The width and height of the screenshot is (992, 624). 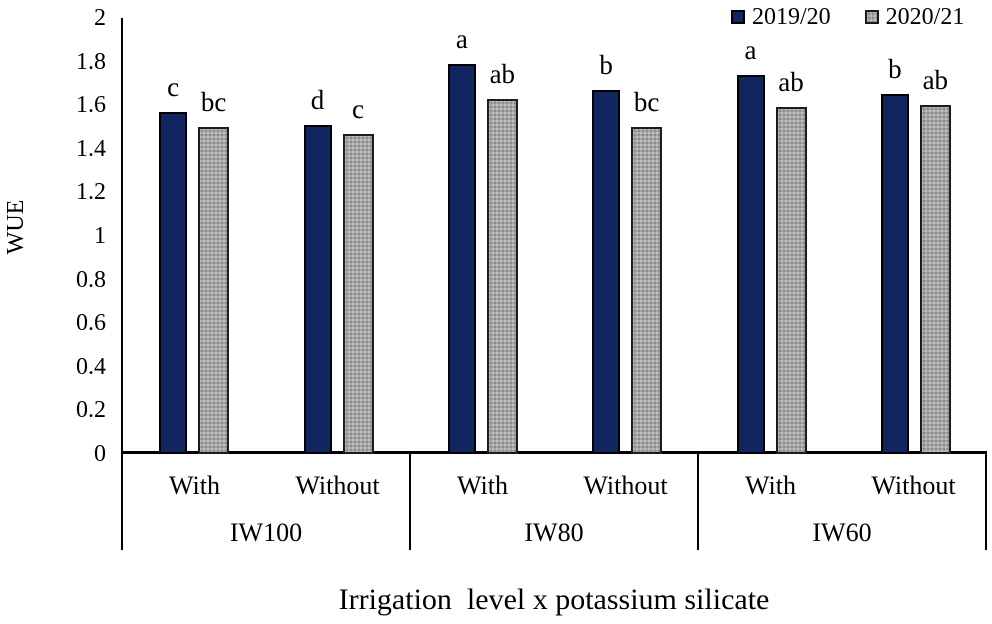 I want to click on y-tick-label: 1.4, so click(x=91, y=148).